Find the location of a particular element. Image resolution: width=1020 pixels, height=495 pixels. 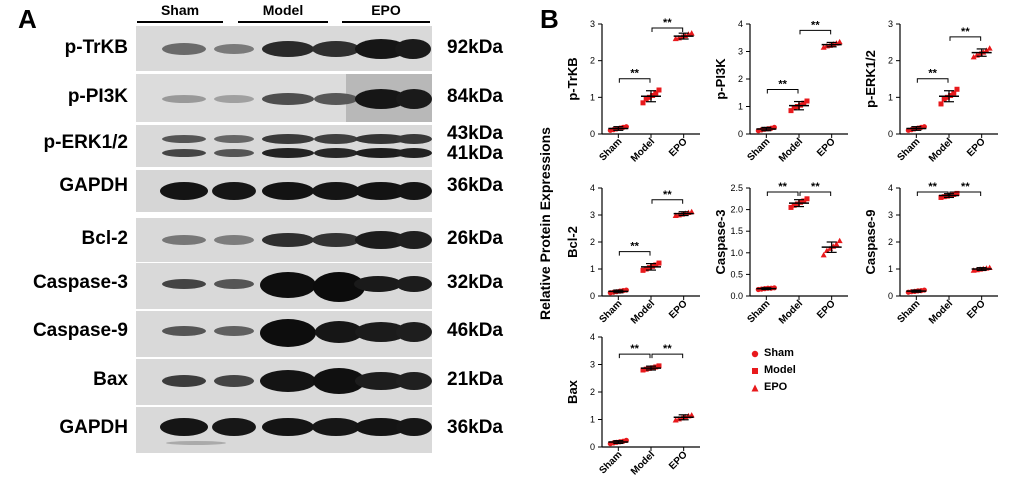

chart-5-y-tick-label-0: 0.0 is located at coordinates (736, 296).